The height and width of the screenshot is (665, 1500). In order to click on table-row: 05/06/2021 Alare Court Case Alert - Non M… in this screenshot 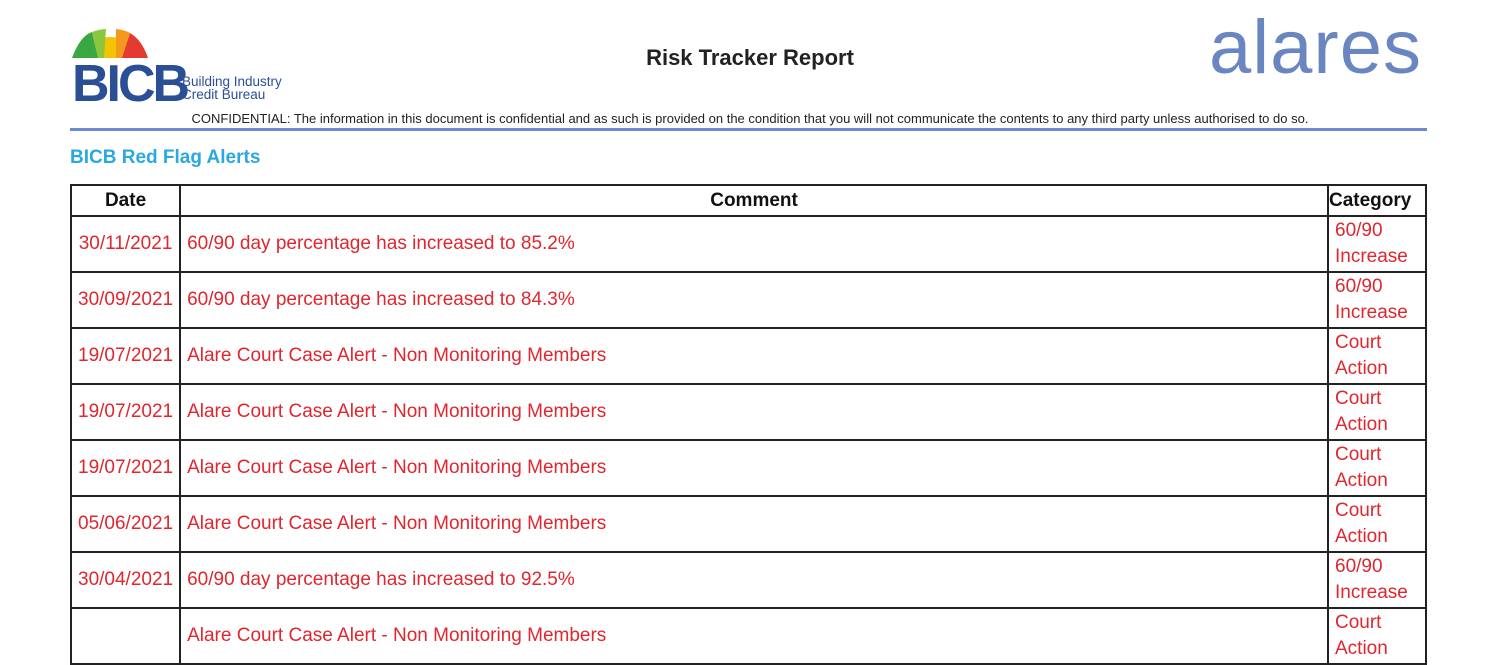, I will do `click(748, 524)`.